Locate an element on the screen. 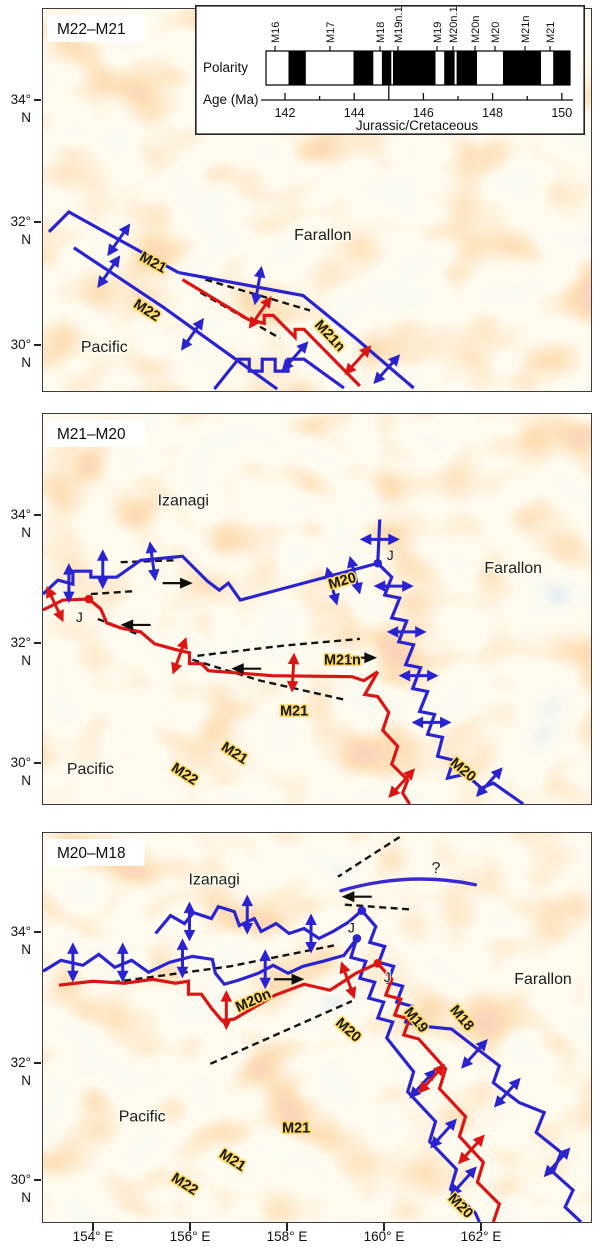 The image size is (600, 1247). j-point-label-north: J is located at coordinates (351, 927).